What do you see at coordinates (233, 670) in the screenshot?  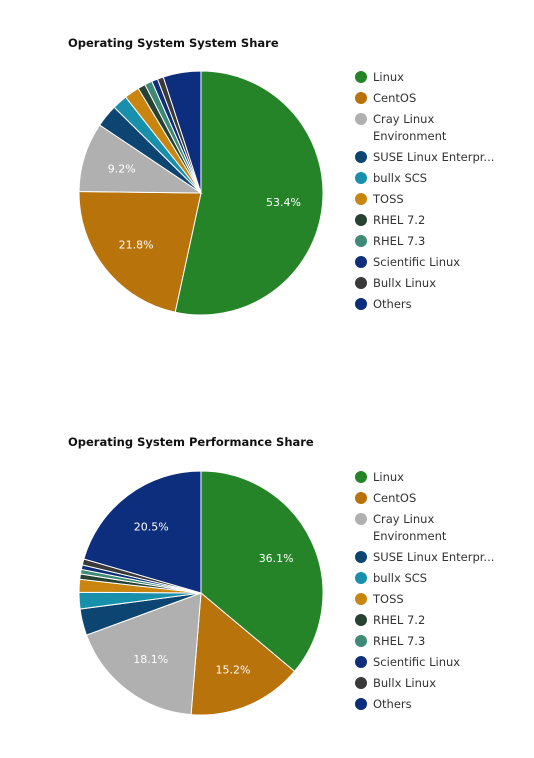 I see `slice-data-label: 15.2%` at bounding box center [233, 670].